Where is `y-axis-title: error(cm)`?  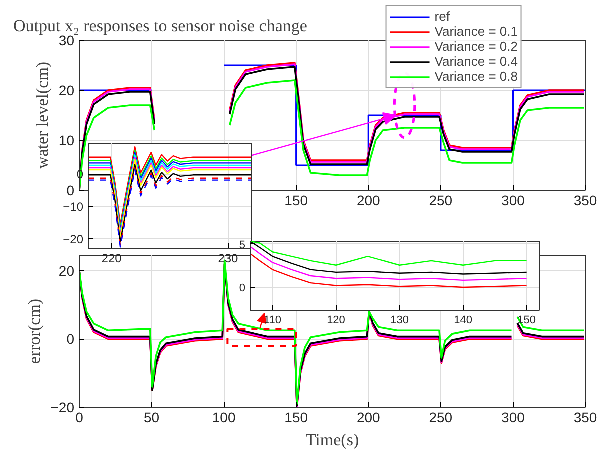 y-axis-title: error(cm) is located at coordinates (34, 331).